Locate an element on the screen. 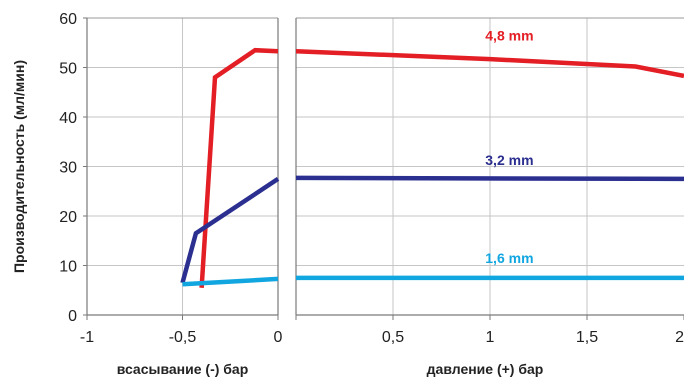 This screenshot has height=381, width=684. series-line-48-pressure is located at coordinates (489, 63).